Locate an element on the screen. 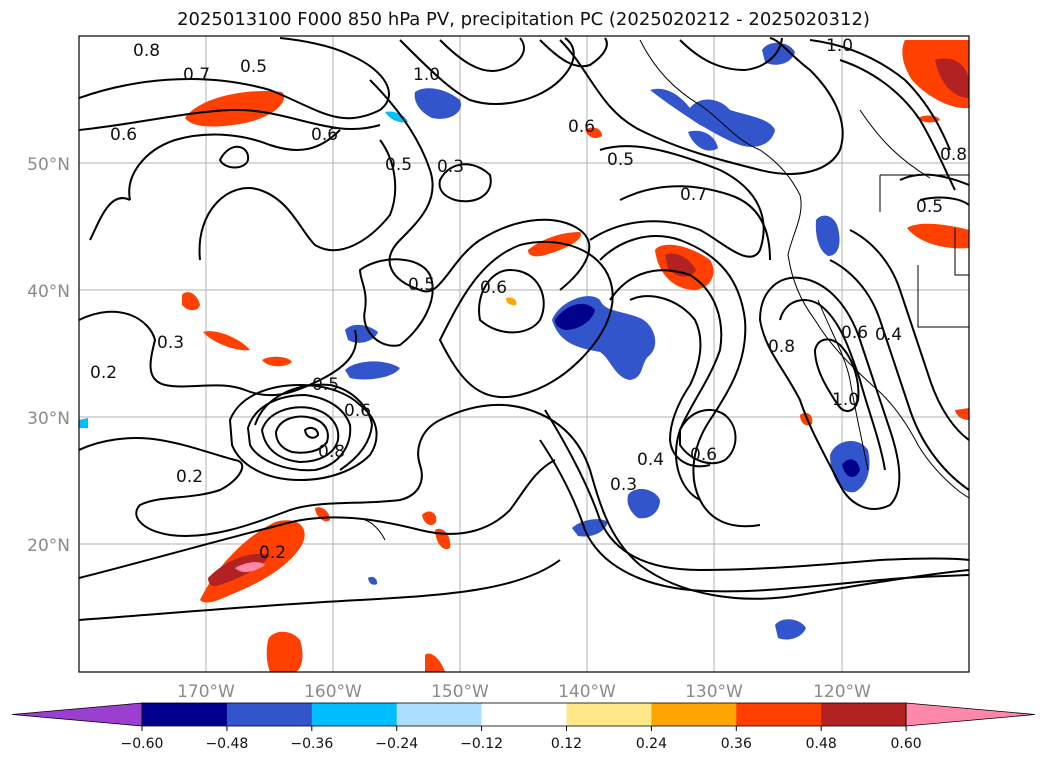 The image size is (1047, 765). lon-label: 170°W is located at coordinates (206, 692).